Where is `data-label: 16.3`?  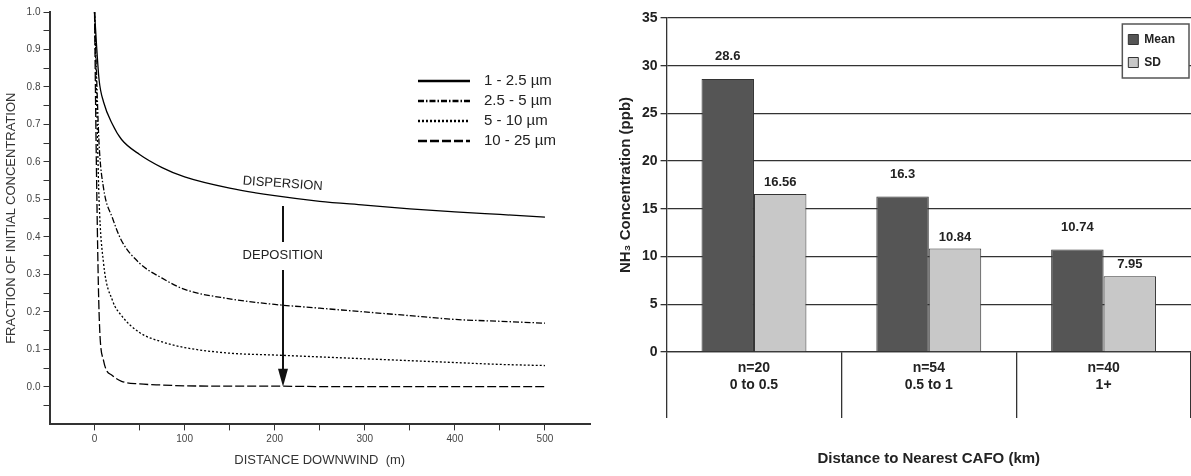 data-label: 16.3 is located at coordinates (902, 173).